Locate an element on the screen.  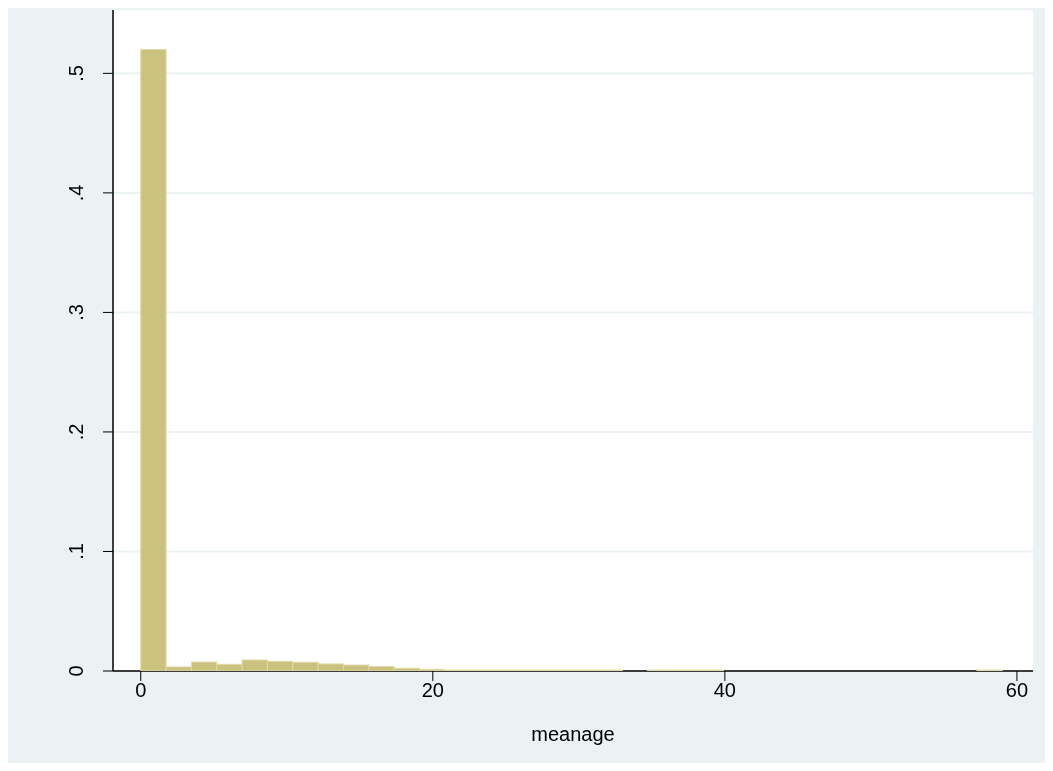
x-tick-label: 60 is located at coordinates (1017, 690).